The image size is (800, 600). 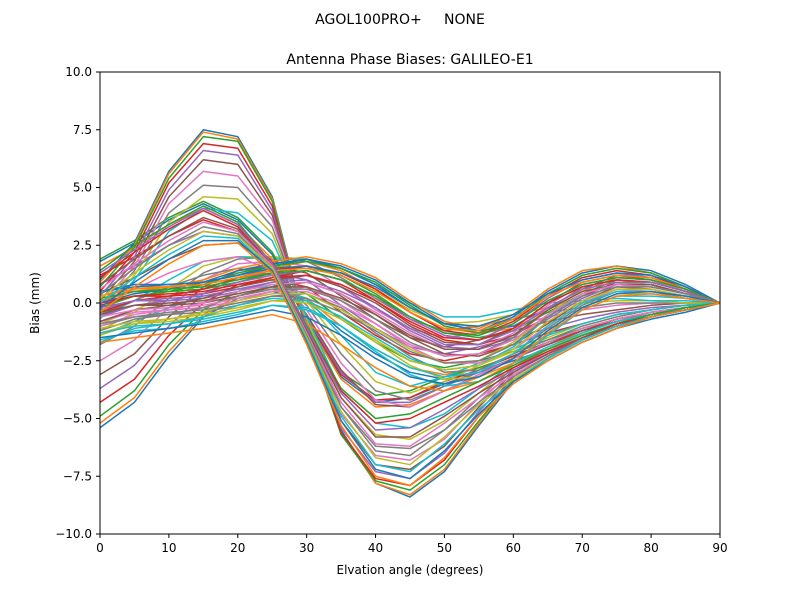 I want to click on y-tick-label: −7.5, so click(x=77, y=476).